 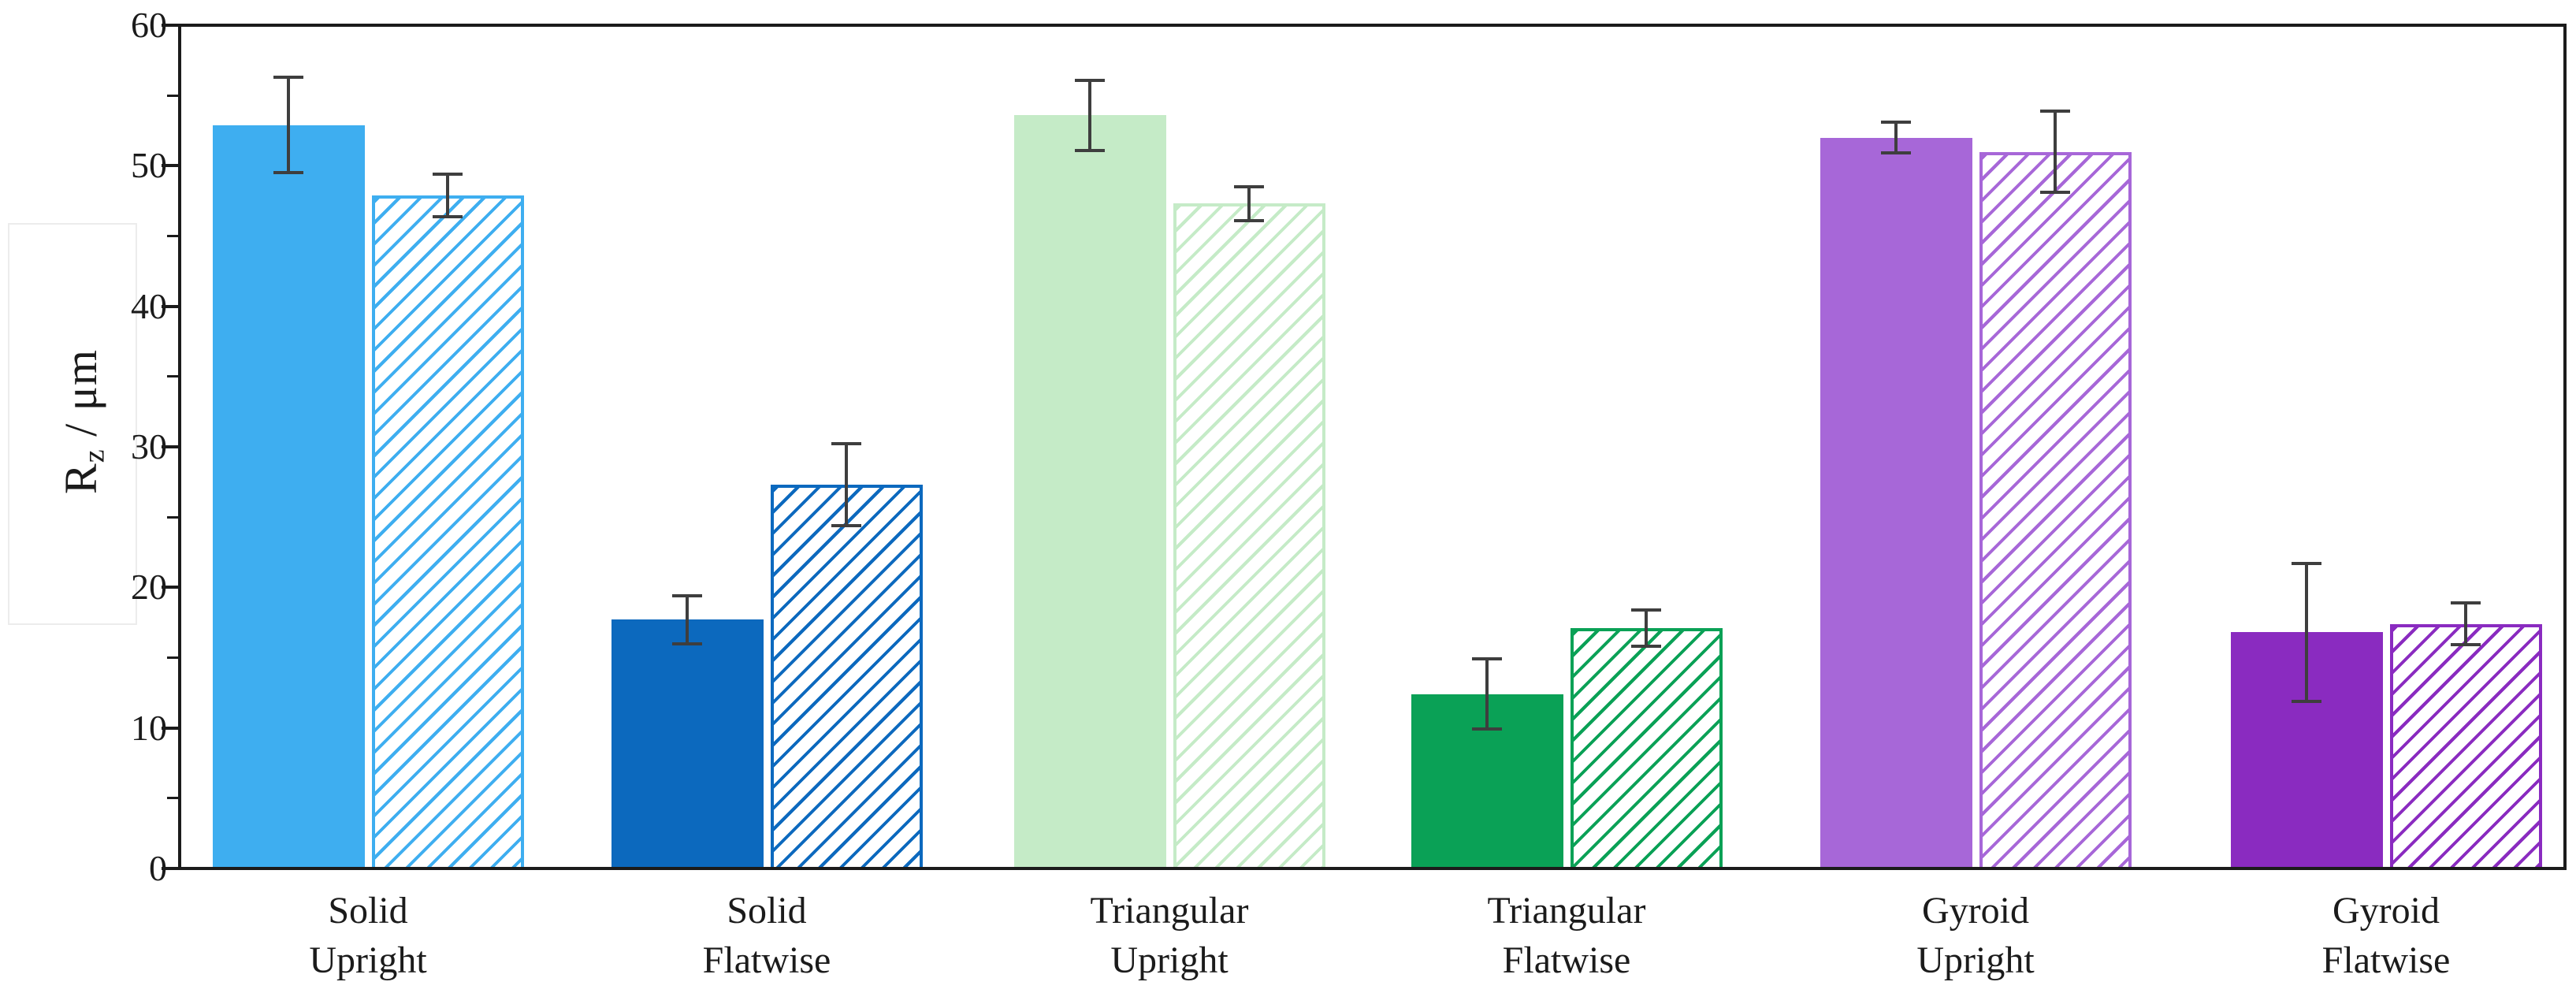 What do you see at coordinates (1896, 123) in the screenshot?
I see `error-bar-gyroid-upright-plain-cap-top` at bounding box center [1896, 123].